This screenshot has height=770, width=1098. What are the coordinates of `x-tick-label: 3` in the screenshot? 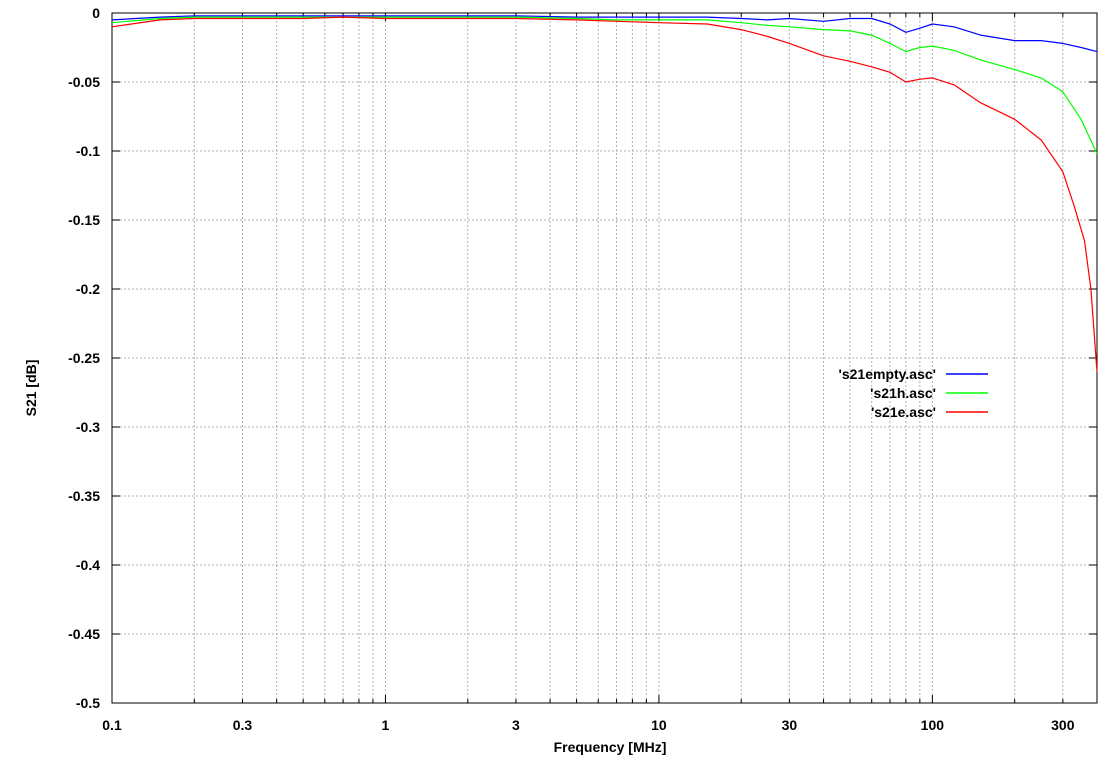 It's located at (516, 725).